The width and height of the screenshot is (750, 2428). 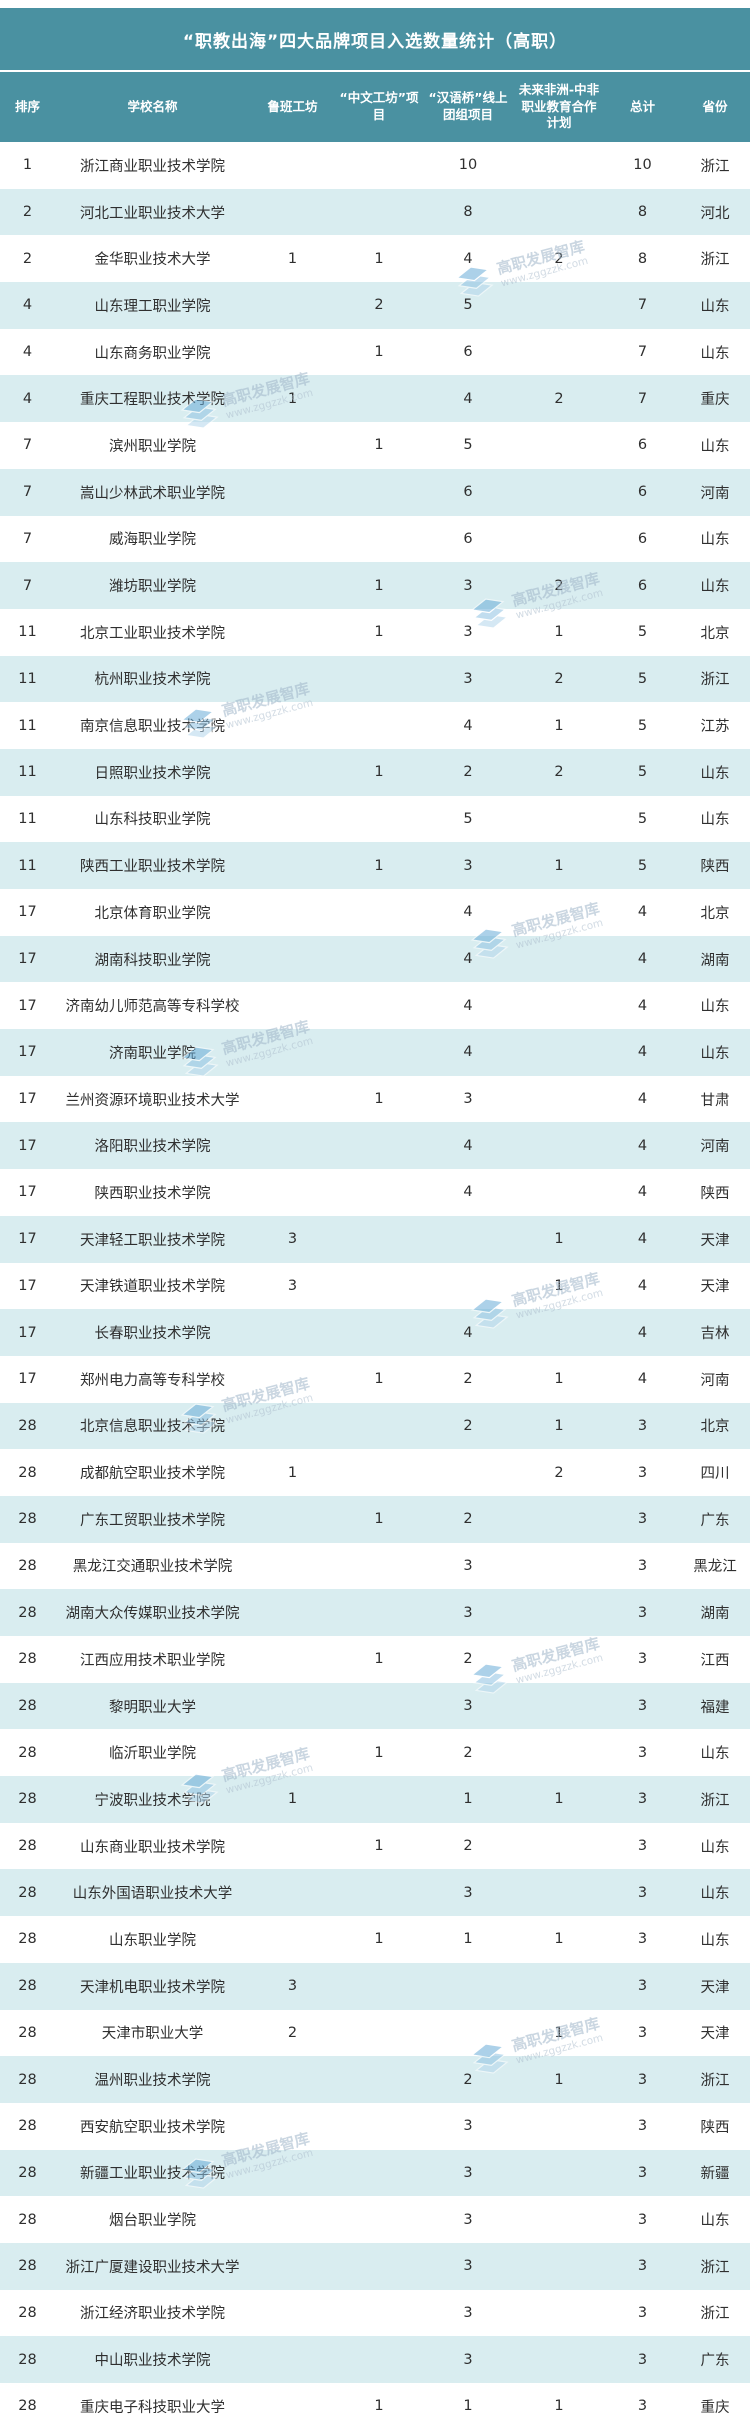 What do you see at coordinates (375, 725) in the screenshot?
I see `table-row: 11 南京信息职业技术学院 4 1 5 江苏` at bounding box center [375, 725].